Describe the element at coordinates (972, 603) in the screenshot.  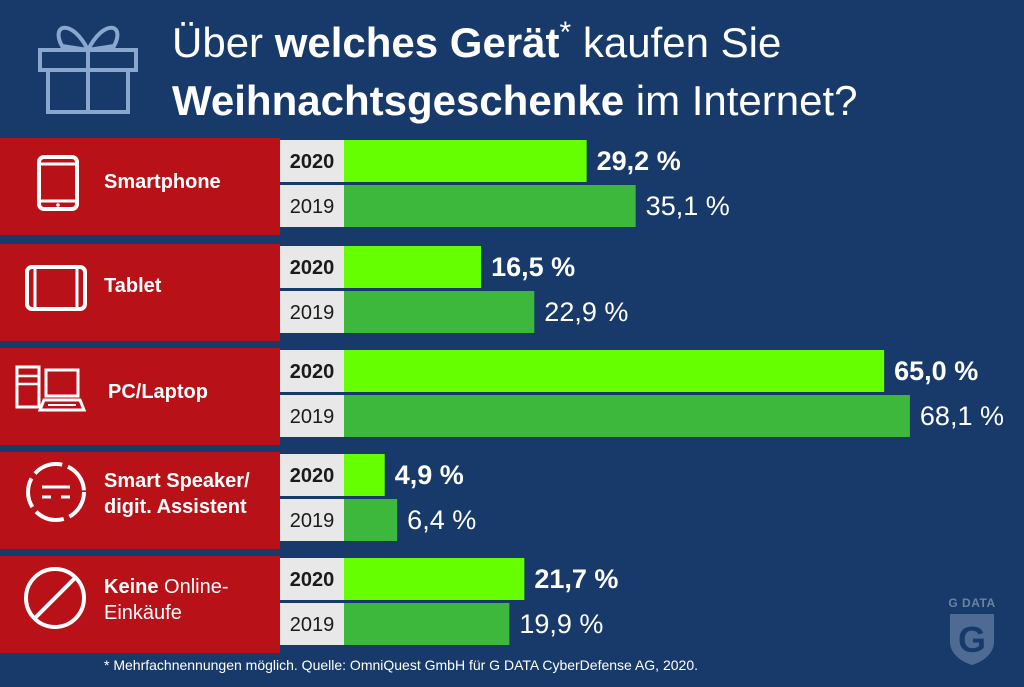
I see `gdata-logo-text: G DATA` at that location.